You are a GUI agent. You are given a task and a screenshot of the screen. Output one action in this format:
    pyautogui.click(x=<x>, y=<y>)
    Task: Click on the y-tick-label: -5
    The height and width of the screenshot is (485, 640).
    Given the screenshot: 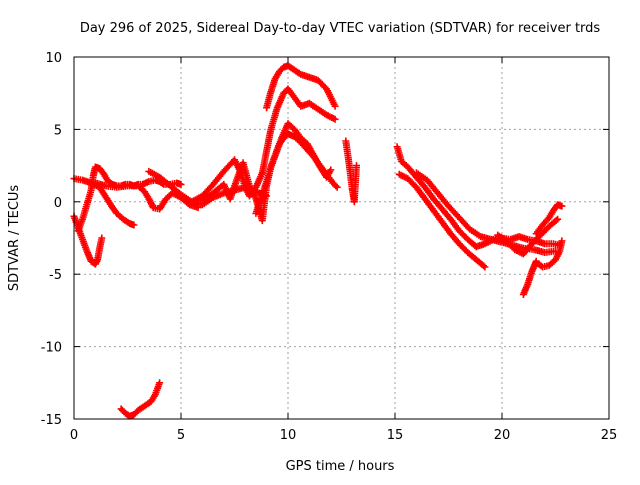 What is the action you would take?
    pyautogui.click(x=55, y=275)
    